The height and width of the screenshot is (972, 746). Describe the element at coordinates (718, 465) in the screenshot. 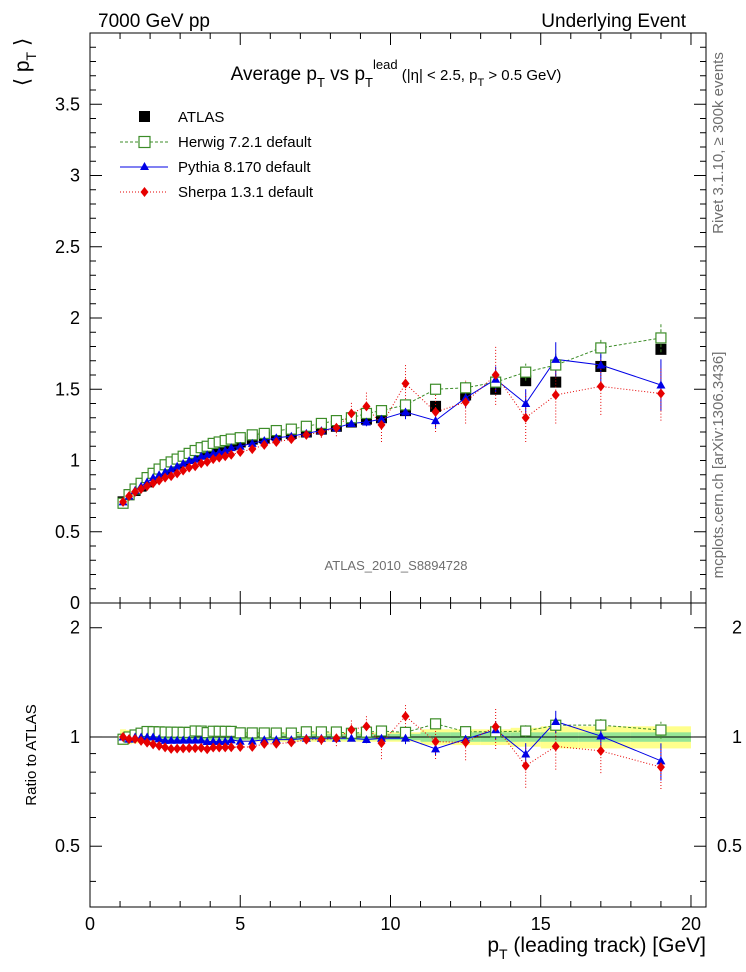

I see `mcplots-label: mcplots.cern.ch [arXiv:1306.3436]` at that location.